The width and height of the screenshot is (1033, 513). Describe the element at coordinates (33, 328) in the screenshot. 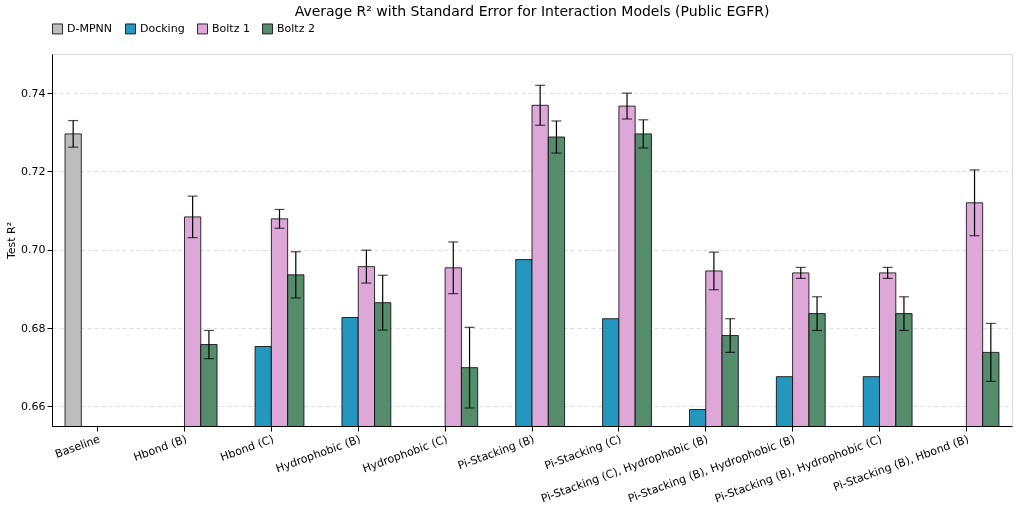

I see `y-tick-label: 0.68` at that location.